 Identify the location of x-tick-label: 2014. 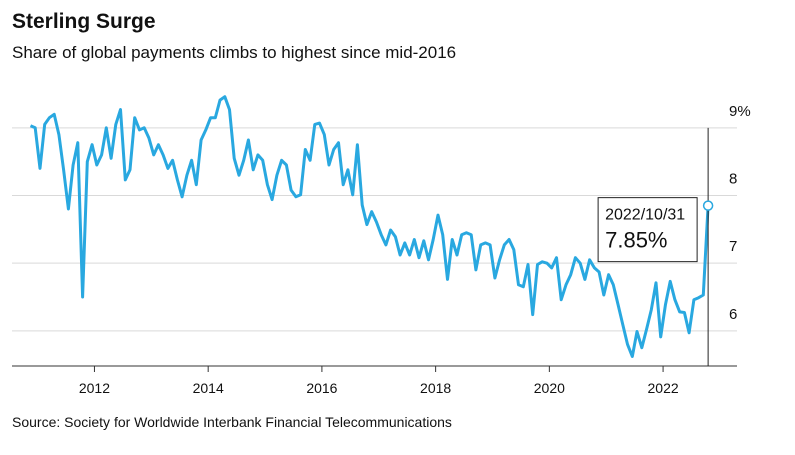
(208, 388).